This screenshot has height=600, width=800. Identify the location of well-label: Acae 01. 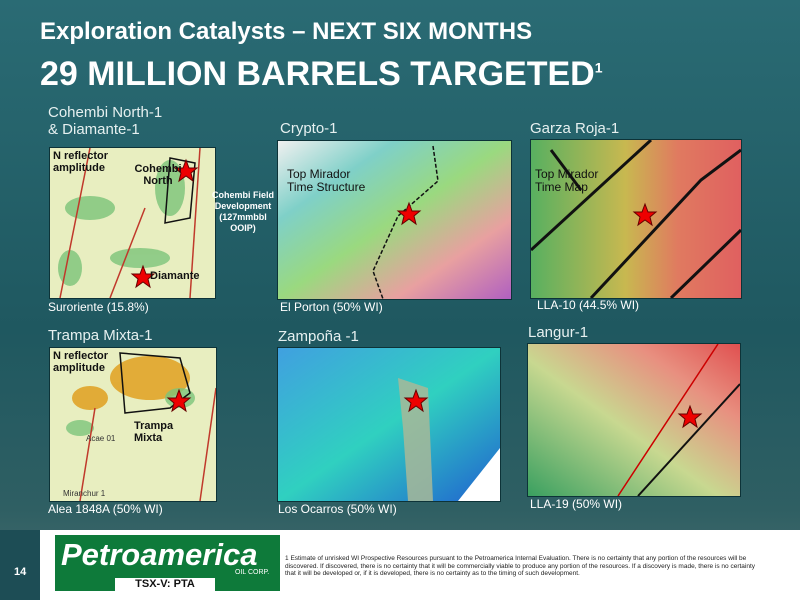
(101, 438).